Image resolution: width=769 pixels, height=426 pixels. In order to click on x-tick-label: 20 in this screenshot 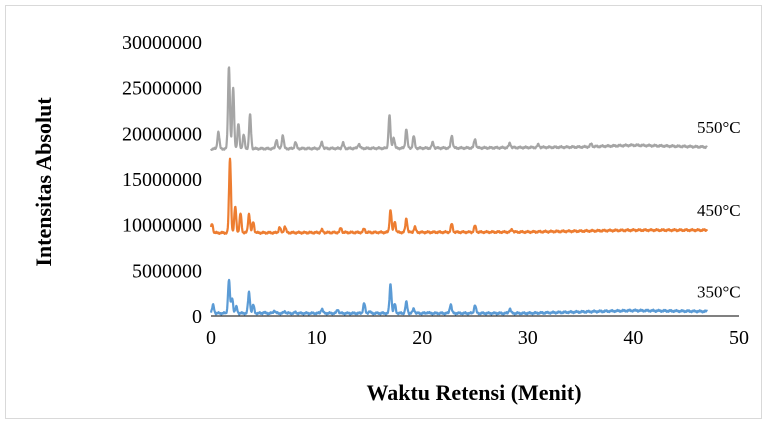, I will do `click(422, 338)`.